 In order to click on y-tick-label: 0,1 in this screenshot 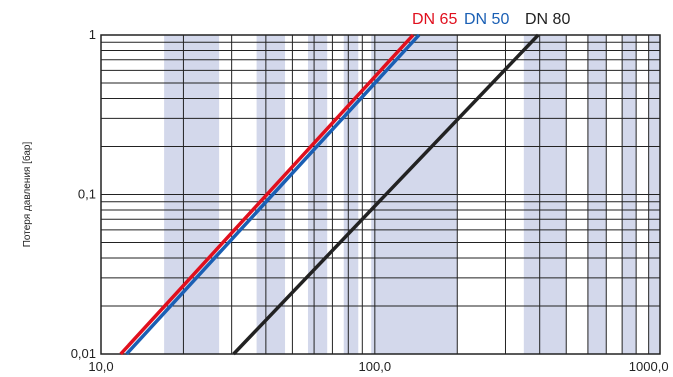, I will do `click(87, 194)`.